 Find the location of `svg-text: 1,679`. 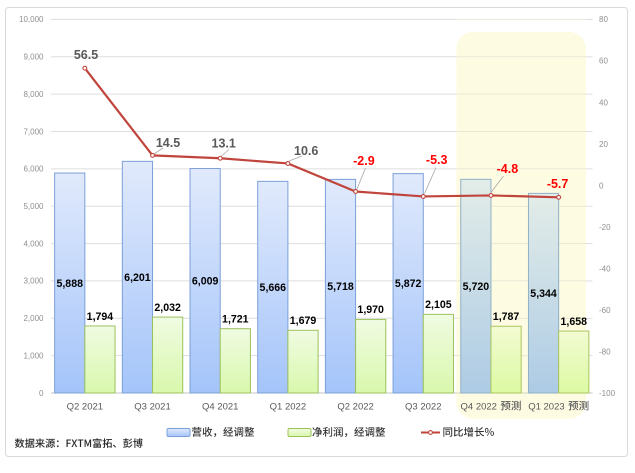

svg-text: 1,679 is located at coordinates (303, 321).